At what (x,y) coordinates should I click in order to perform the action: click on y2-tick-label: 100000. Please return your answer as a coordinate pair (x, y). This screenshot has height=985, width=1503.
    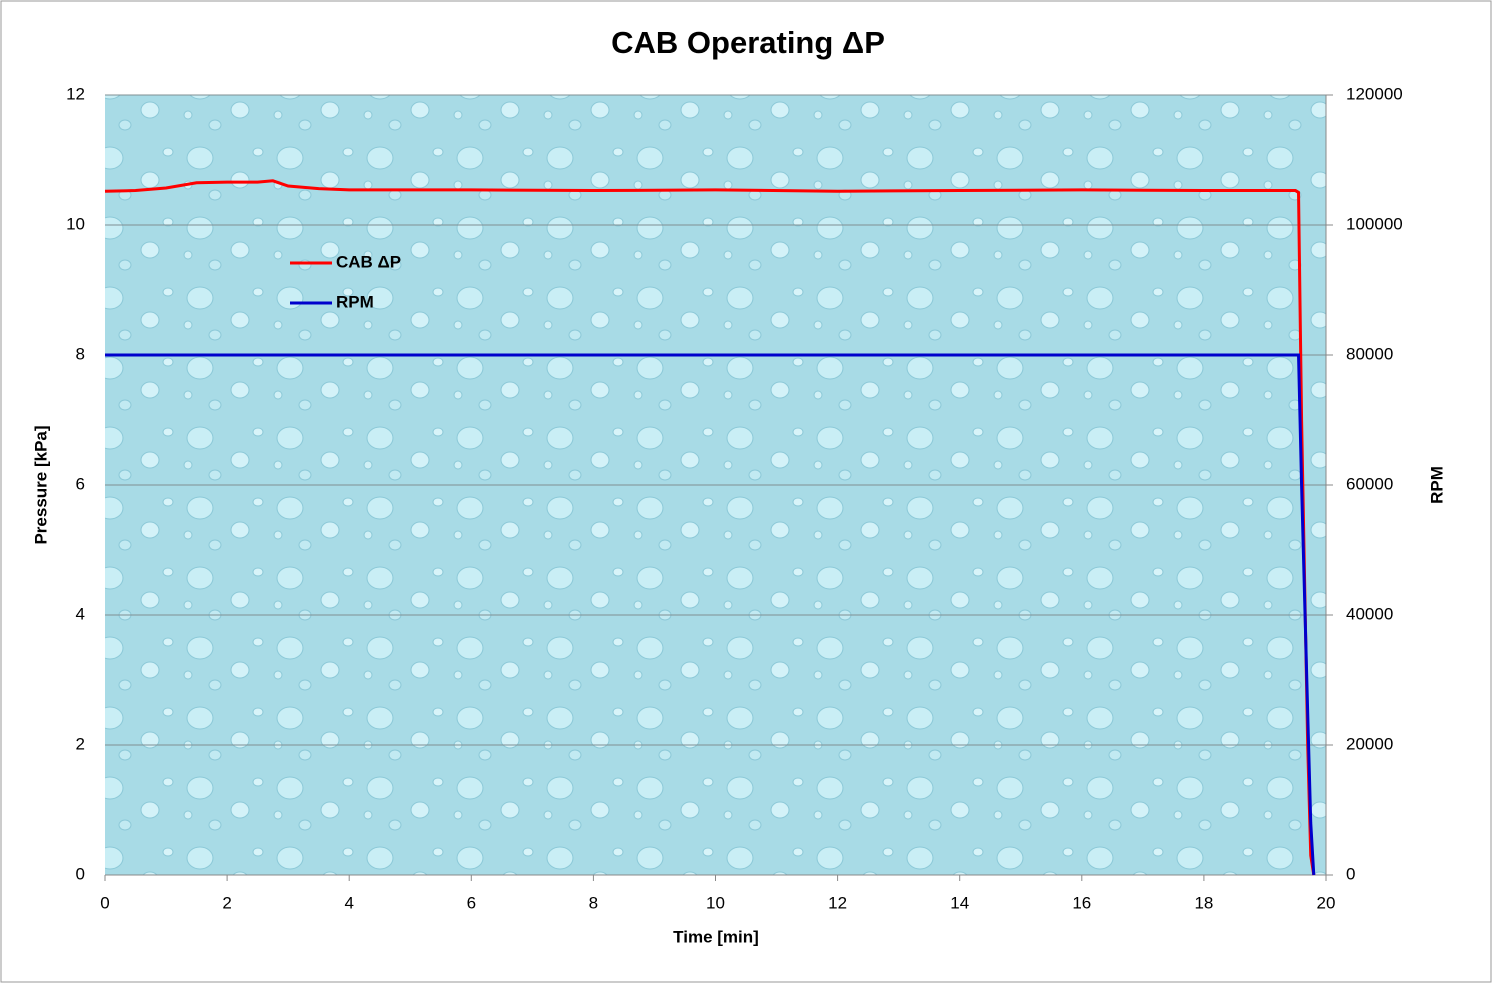
    Looking at the image, I should click on (1374, 223).